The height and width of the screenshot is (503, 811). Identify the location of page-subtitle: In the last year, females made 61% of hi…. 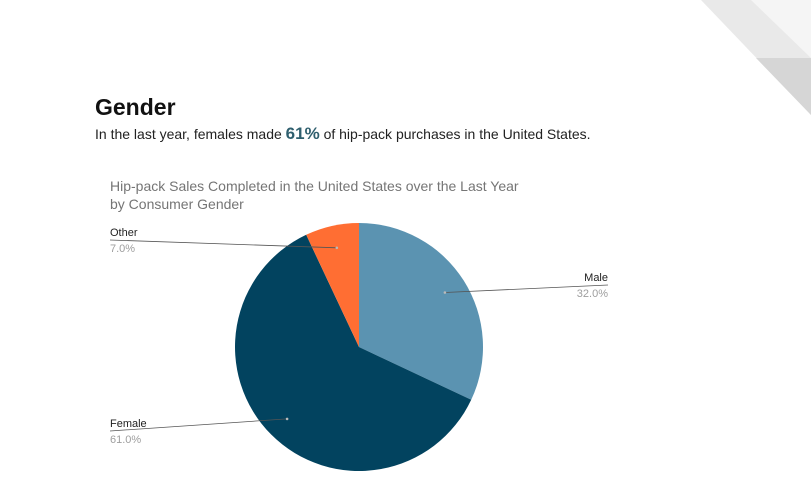
(343, 134).